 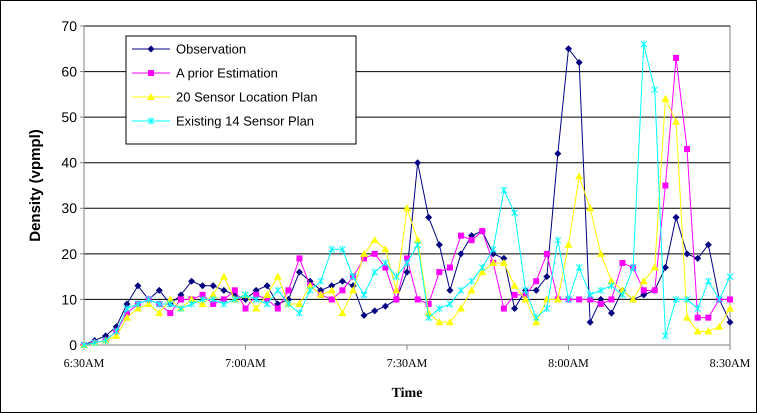 I want to click on y-tick-label: 50, so click(x=69, y=117).